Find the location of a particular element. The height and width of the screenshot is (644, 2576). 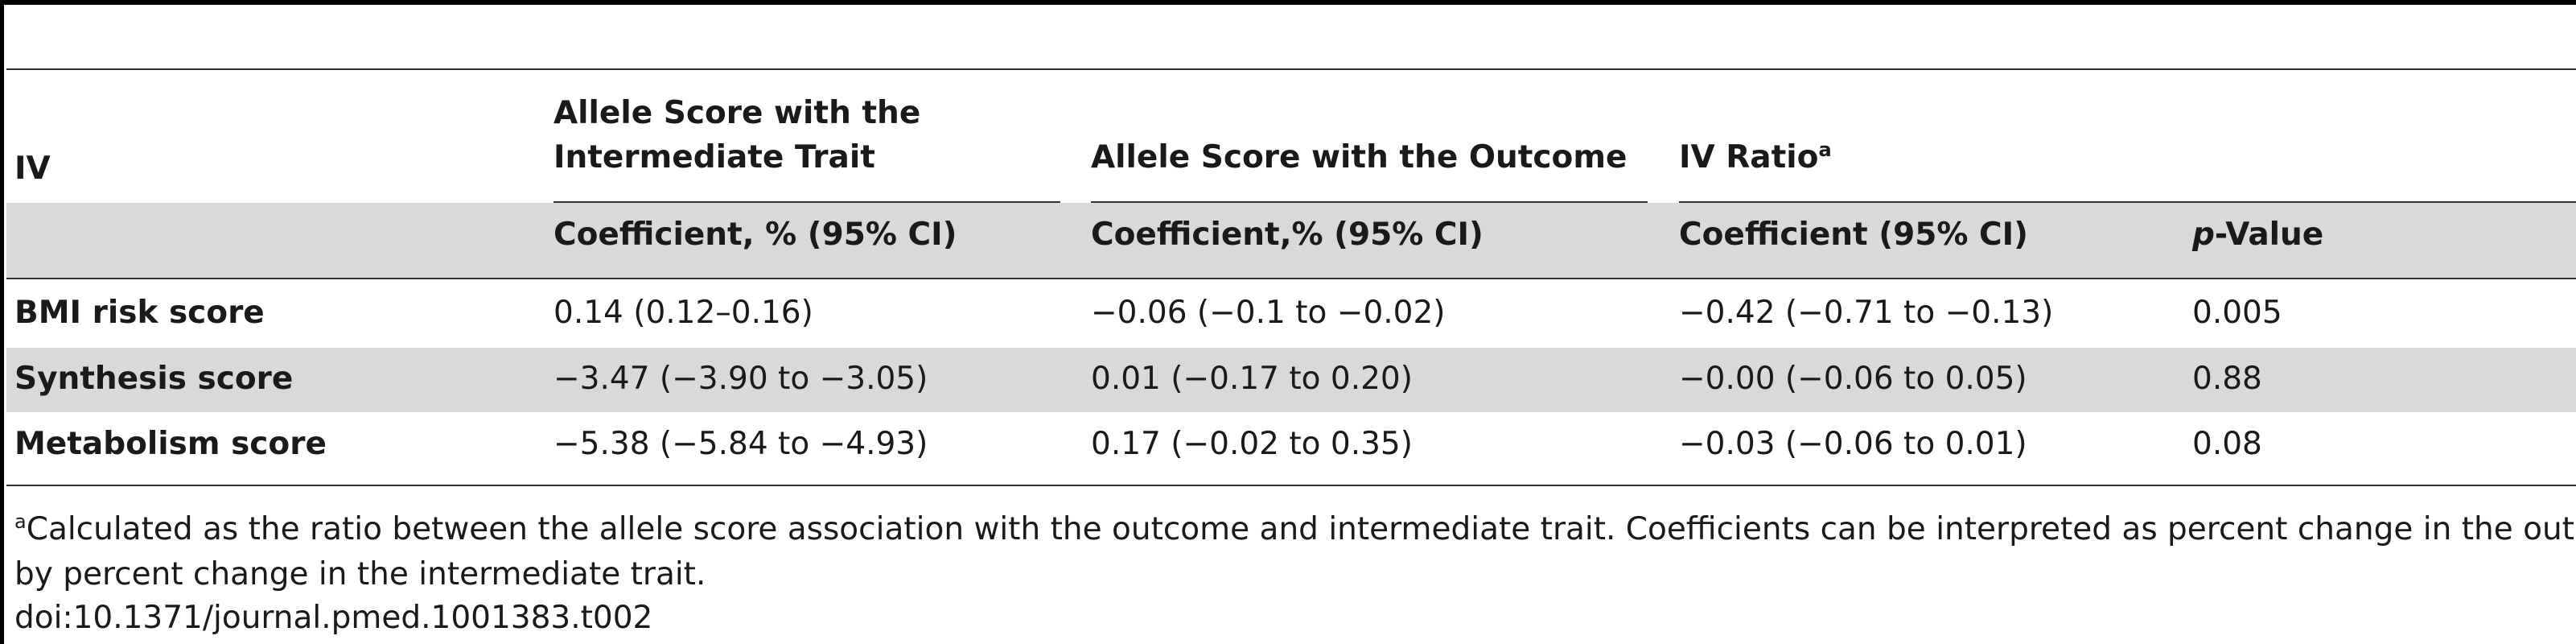

row-synthesis-iv-ratio: −0.00 (−0.06 to 0.05) is located at coordinates (1853, 379).